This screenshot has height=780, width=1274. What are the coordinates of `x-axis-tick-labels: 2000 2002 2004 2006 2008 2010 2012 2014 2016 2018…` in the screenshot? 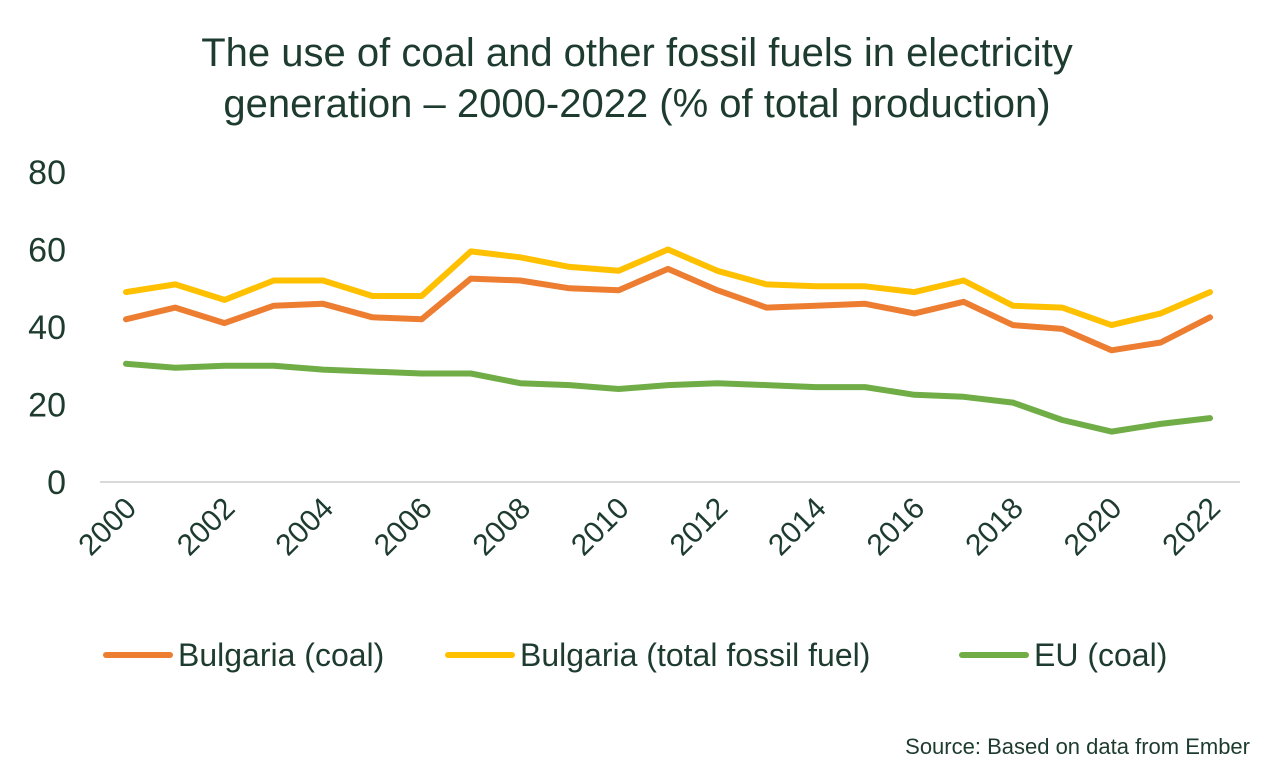 It's located at (649, 527).